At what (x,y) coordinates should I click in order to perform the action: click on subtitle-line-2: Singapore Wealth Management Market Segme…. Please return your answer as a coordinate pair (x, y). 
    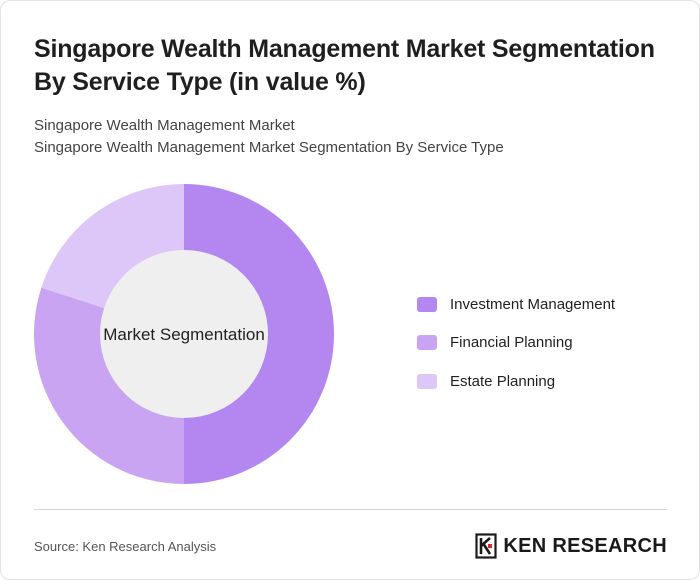
    Looking at the image, I should click on (269, 147).